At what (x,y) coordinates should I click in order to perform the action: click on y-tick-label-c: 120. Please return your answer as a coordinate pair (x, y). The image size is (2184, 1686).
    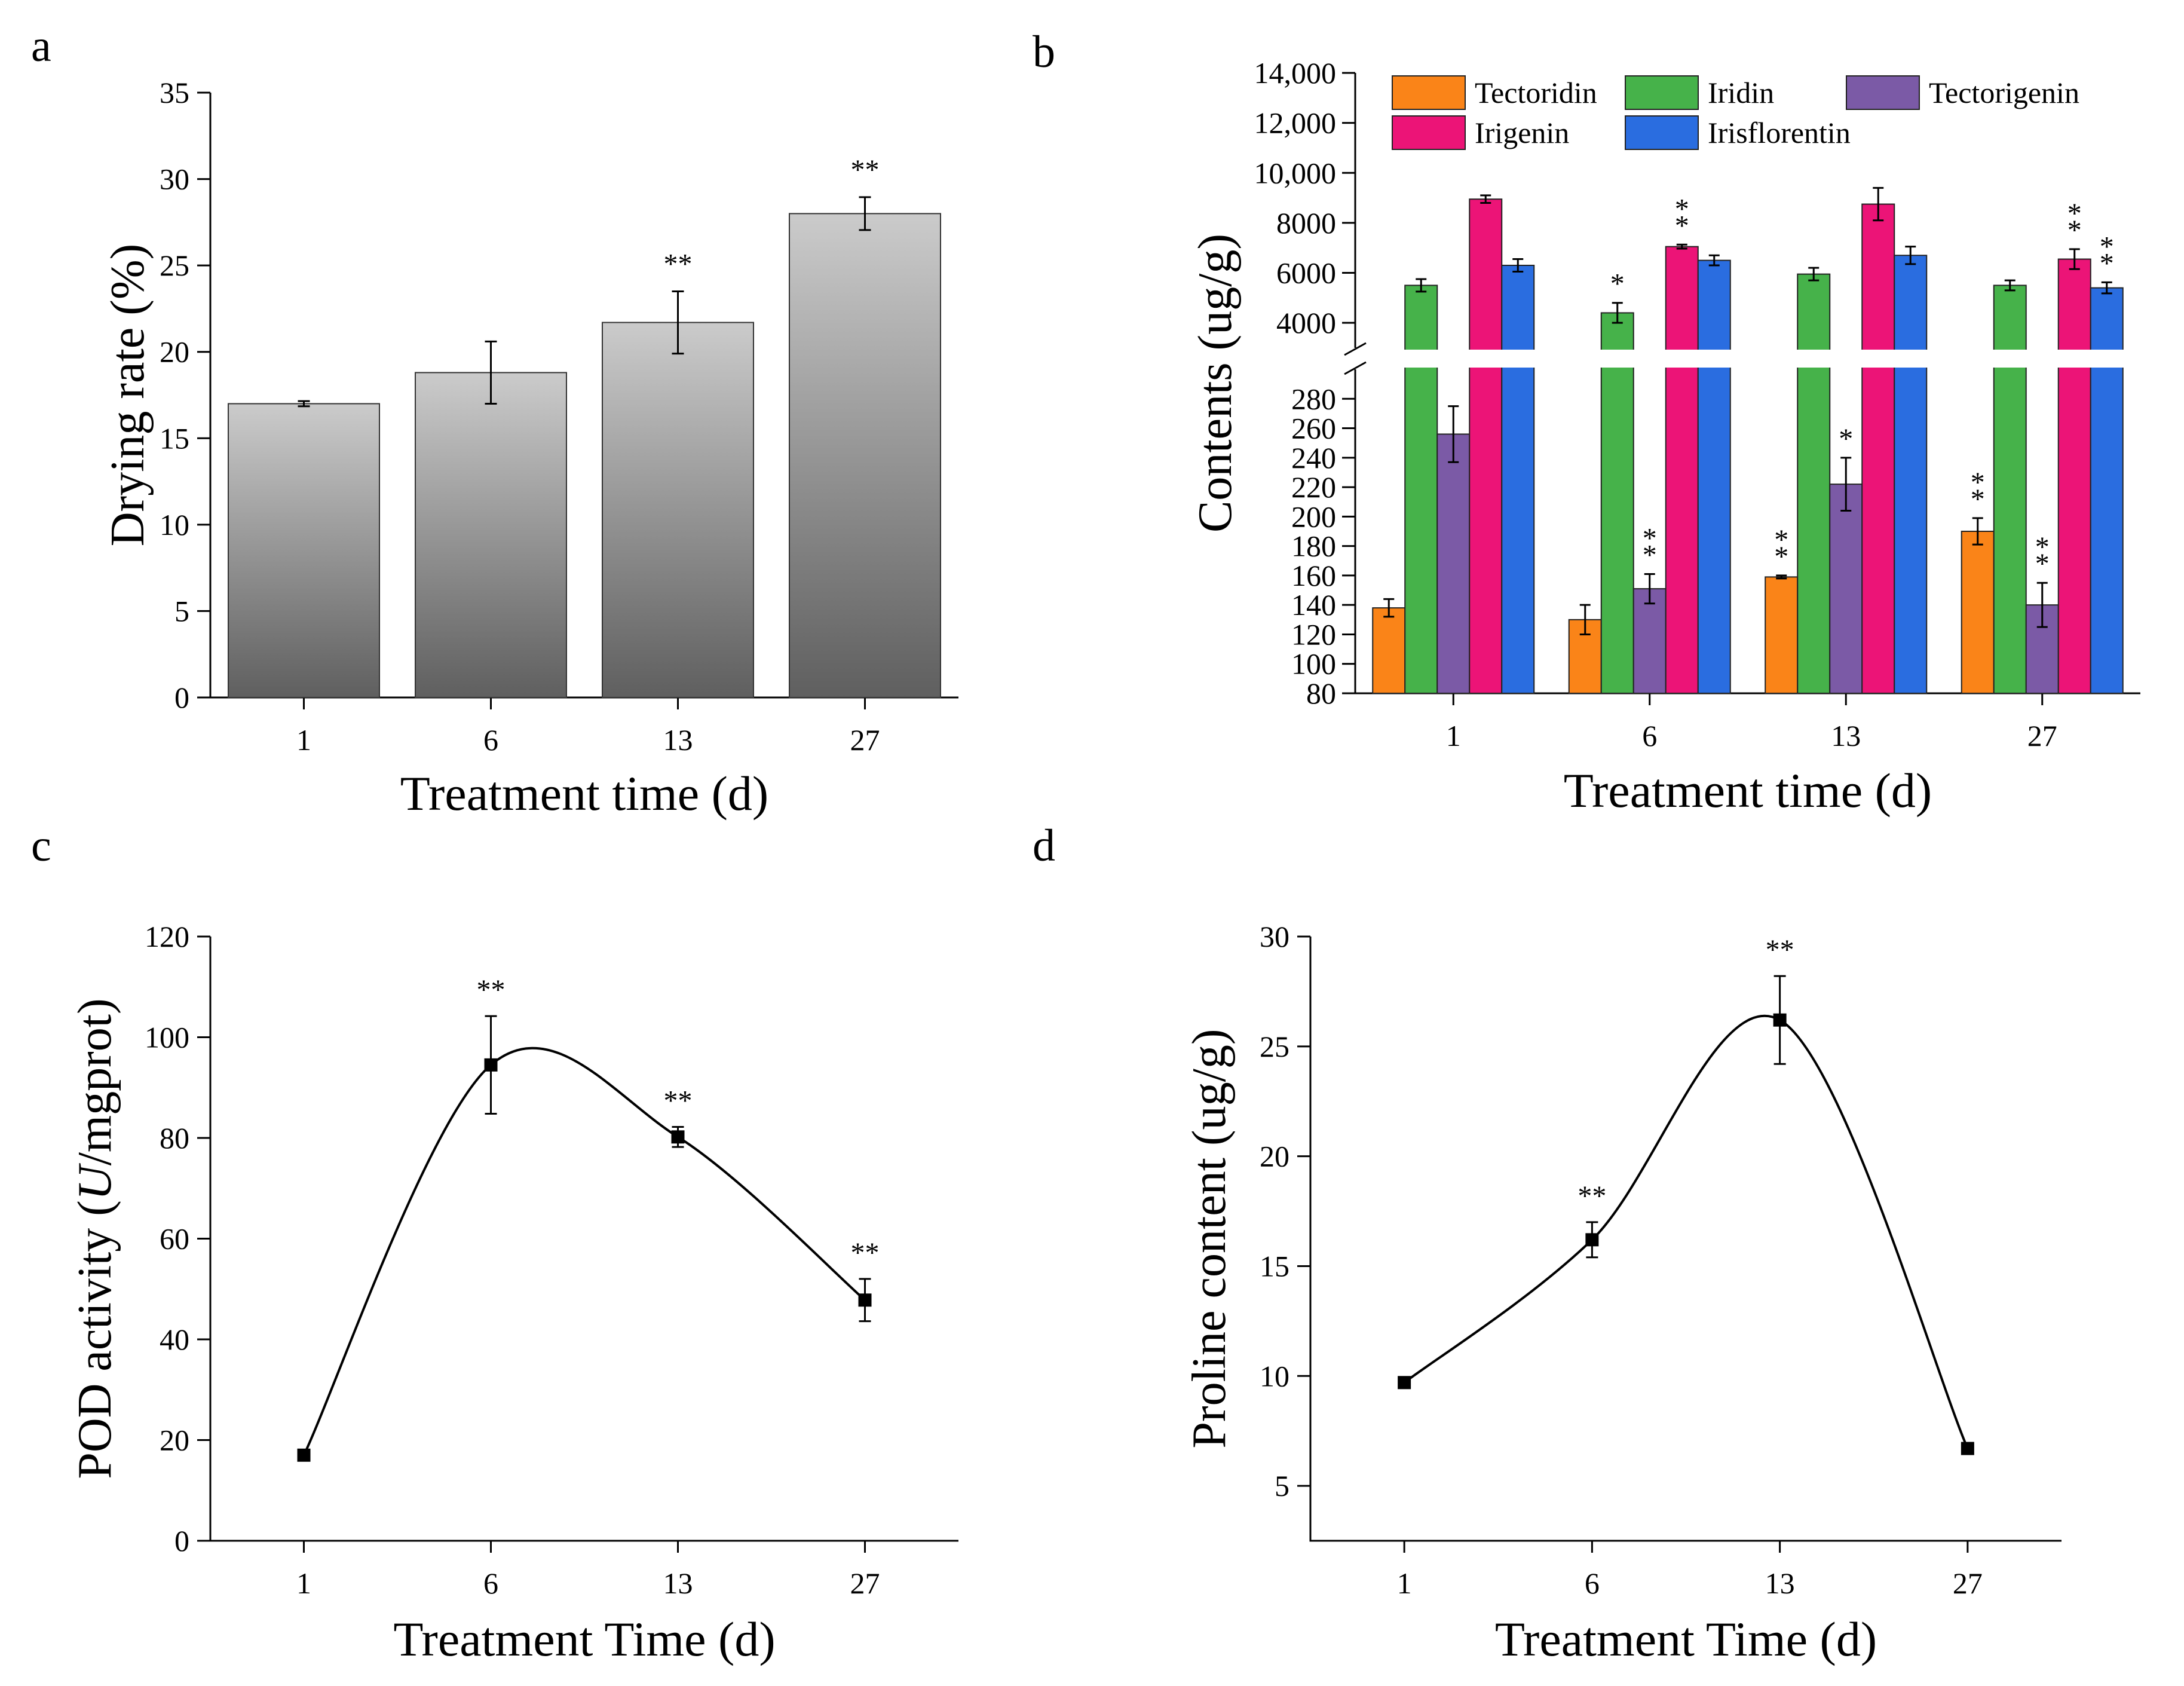
    Looking at the image, I should click on (167, 937).